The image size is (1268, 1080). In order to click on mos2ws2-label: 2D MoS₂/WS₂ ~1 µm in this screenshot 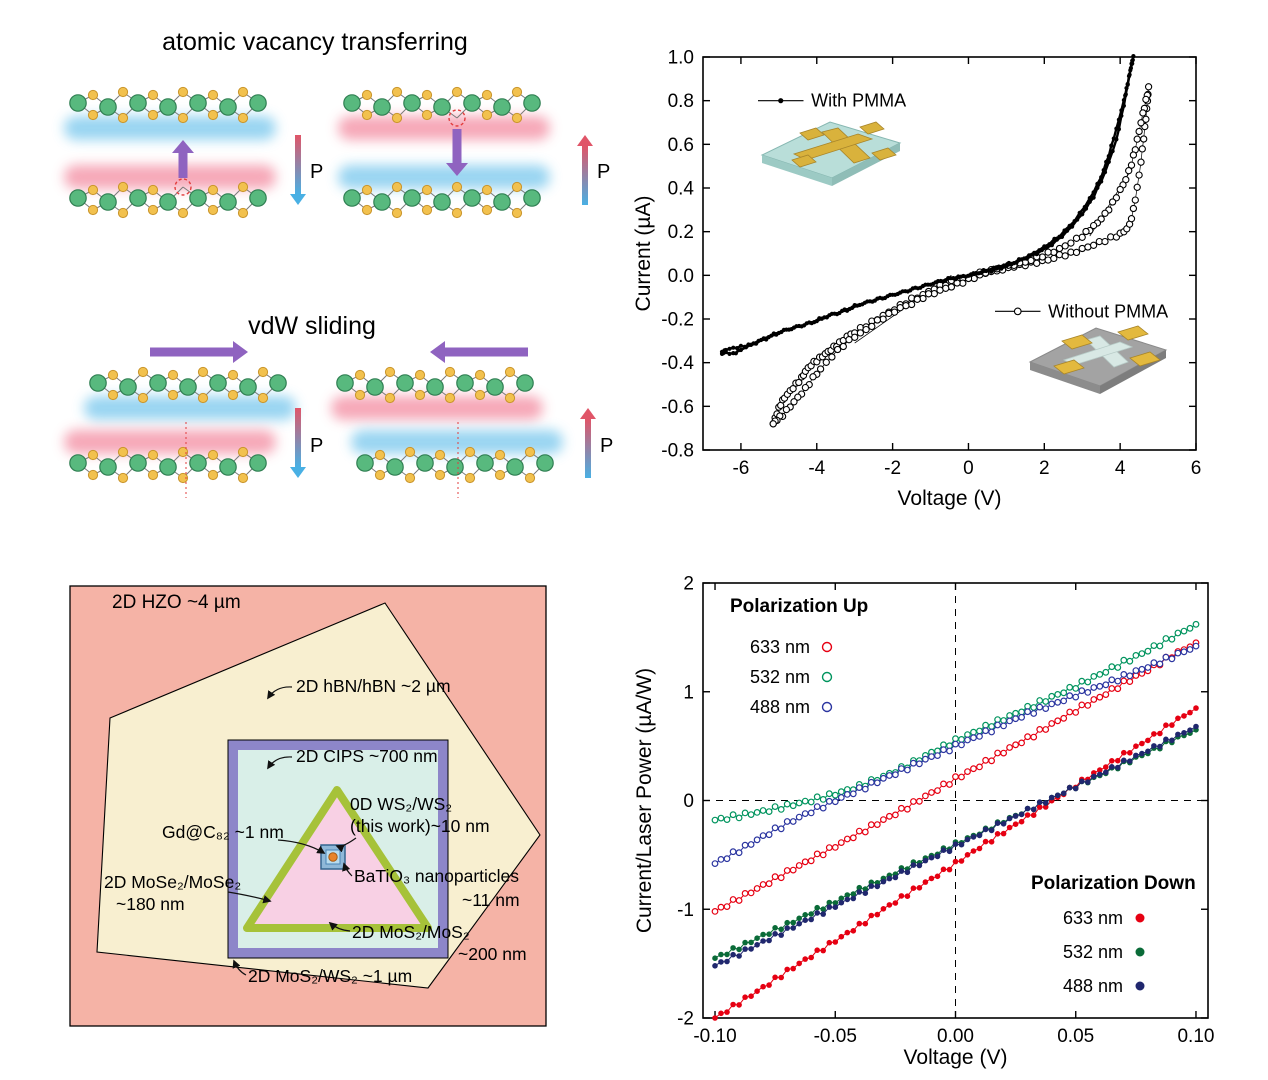, I will do `click(330, 976)`.